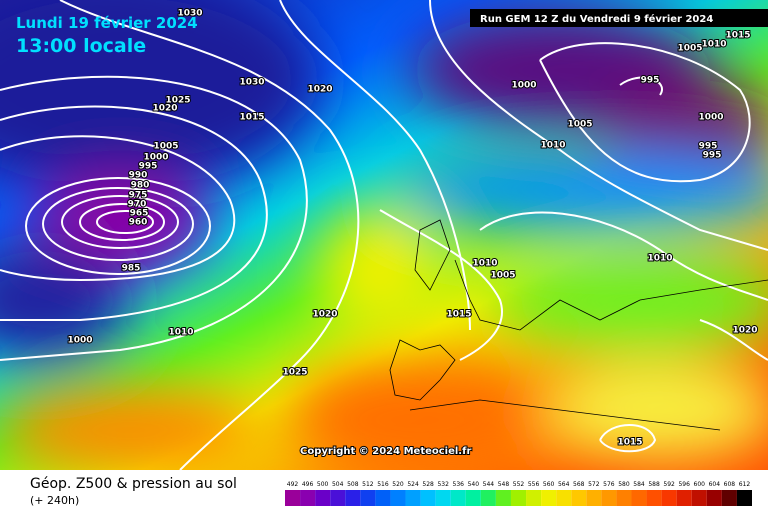  What do you see at coordinates (596, 19) in the screenshot?
I see `run-info: Run GEM 12 Z du Vendredi 9 février 2024` at bounding box center [596, 19].